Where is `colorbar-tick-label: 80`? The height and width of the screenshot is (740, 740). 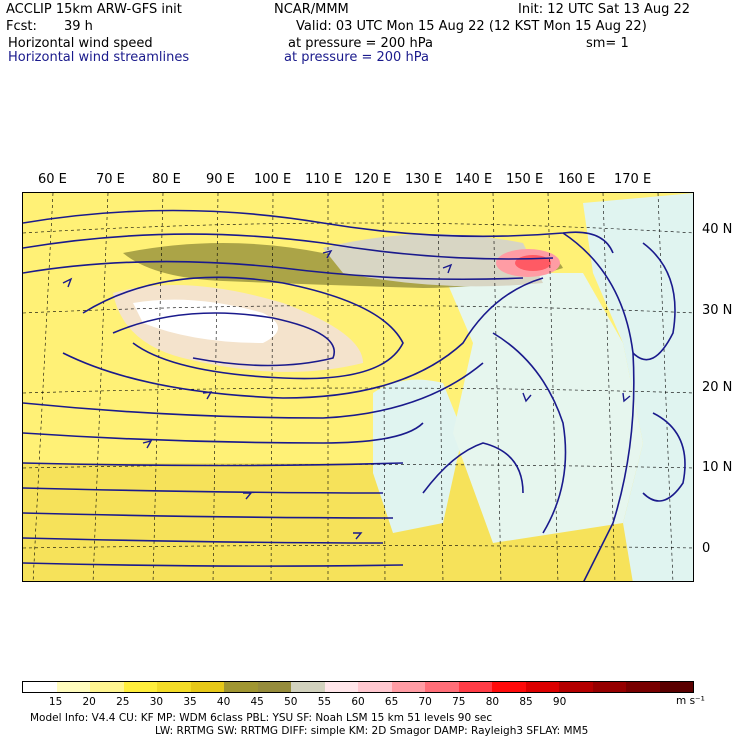
colorbar-tick-label: 80 is located at coordinates (492, 702).